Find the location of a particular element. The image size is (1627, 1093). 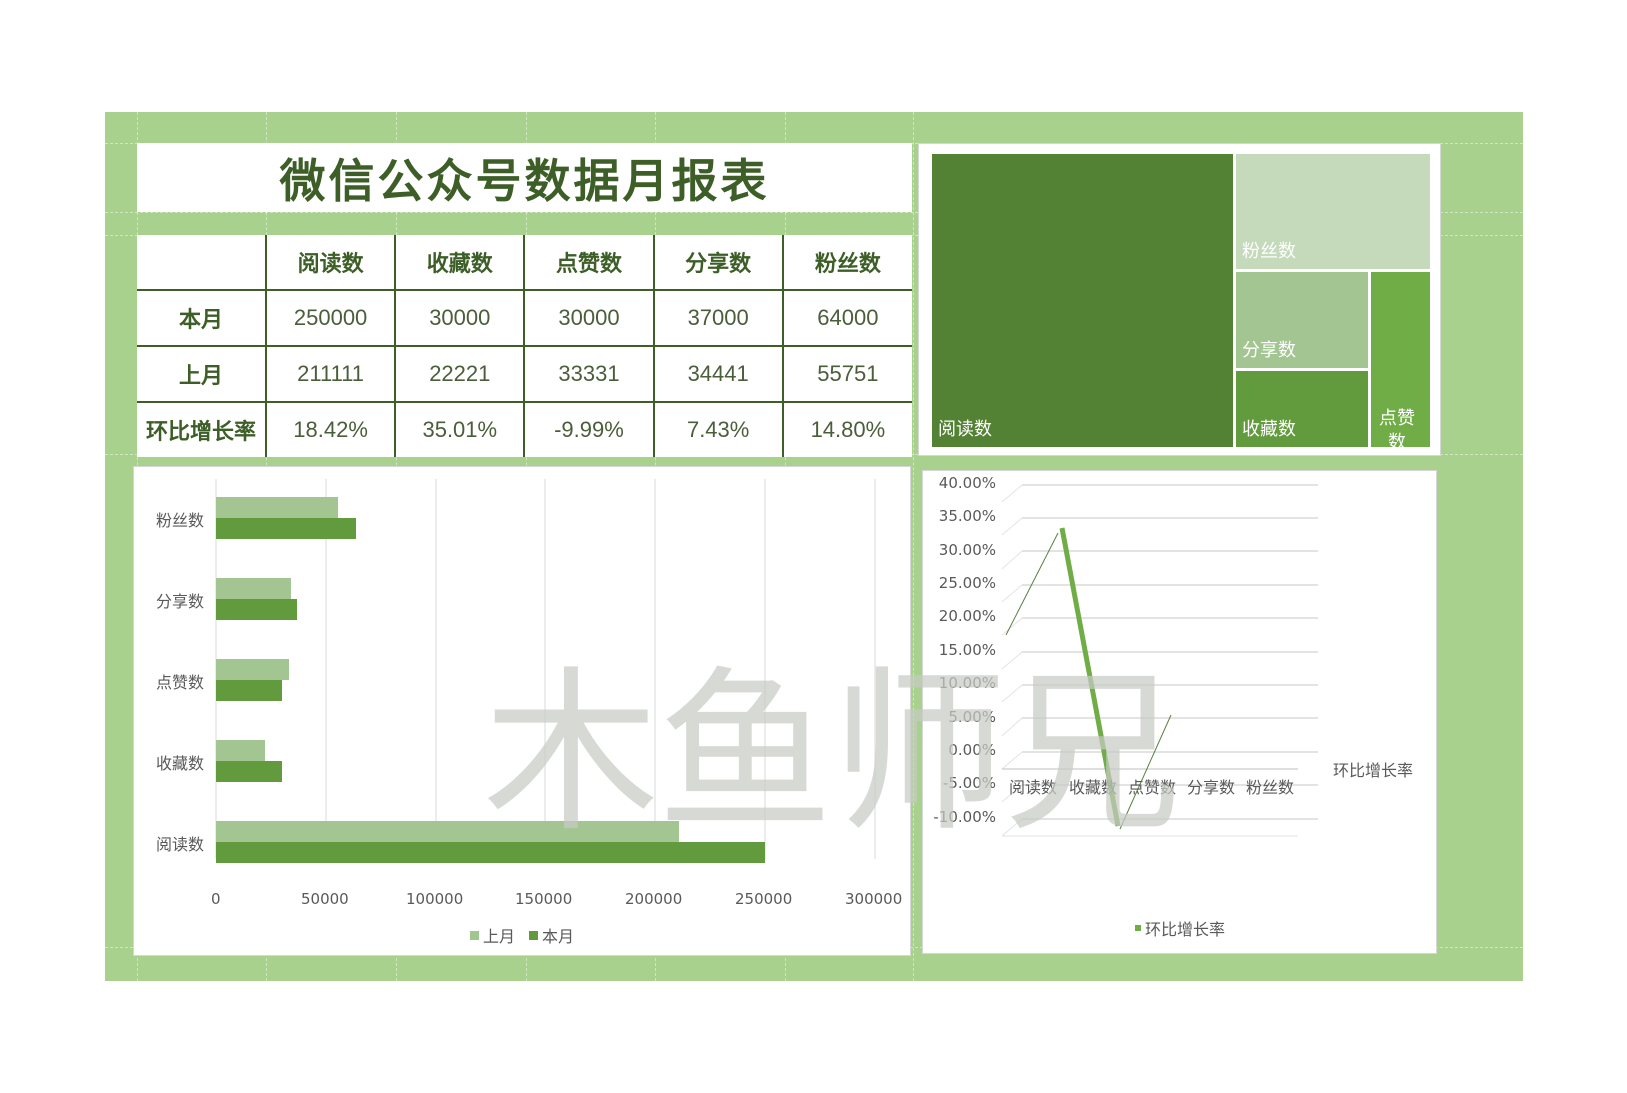

table-row: 本月 250000 30000 30000 37000 64000 is located at coordinates (524, 318).